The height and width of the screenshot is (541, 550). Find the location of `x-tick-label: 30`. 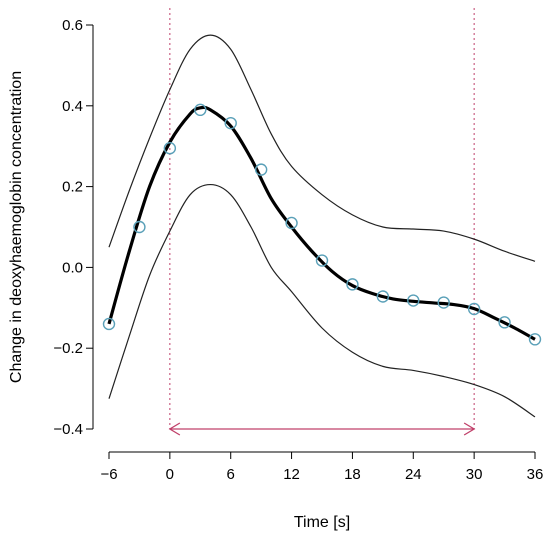

x-tick-label: 30 is located at coordinates (474, 474).